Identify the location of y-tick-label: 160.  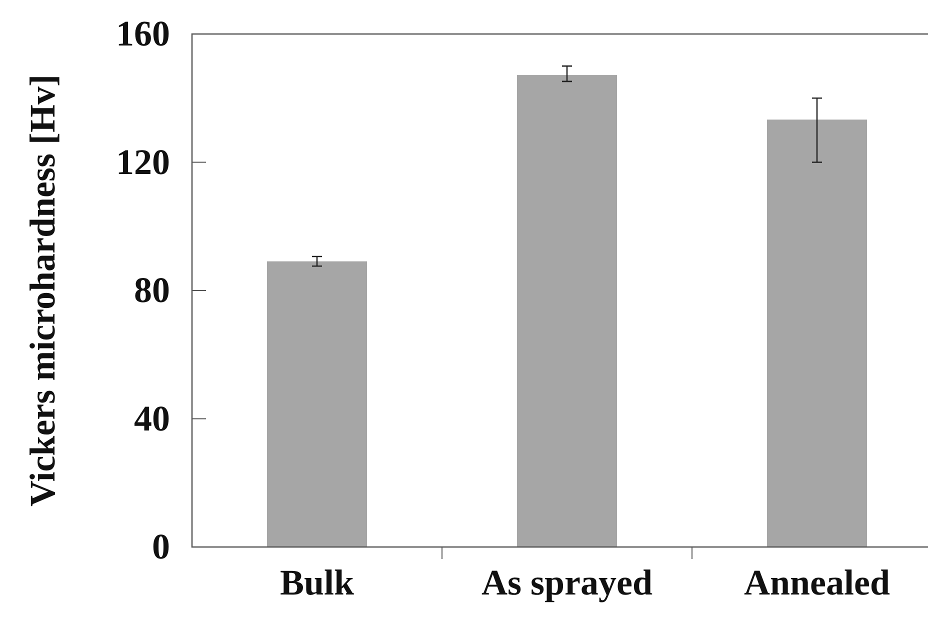
(143, 34).